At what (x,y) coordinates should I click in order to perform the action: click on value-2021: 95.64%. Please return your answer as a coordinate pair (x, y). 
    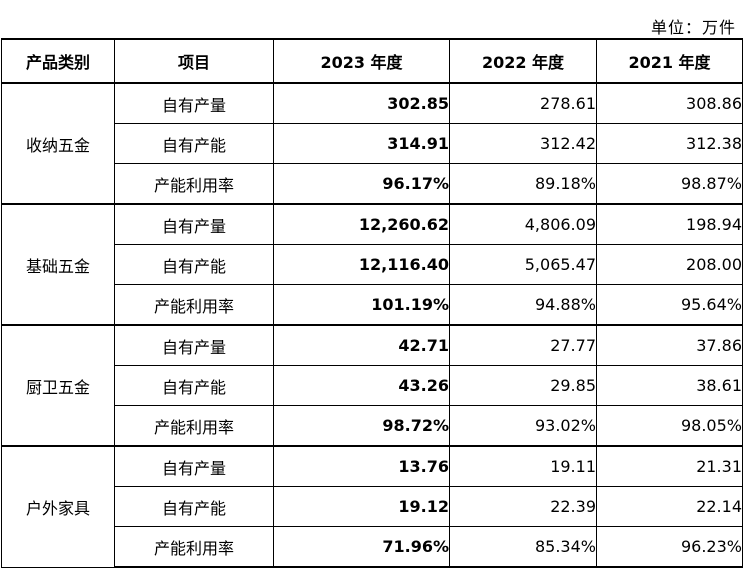
    Looking at the image, I should click on (669, 305).